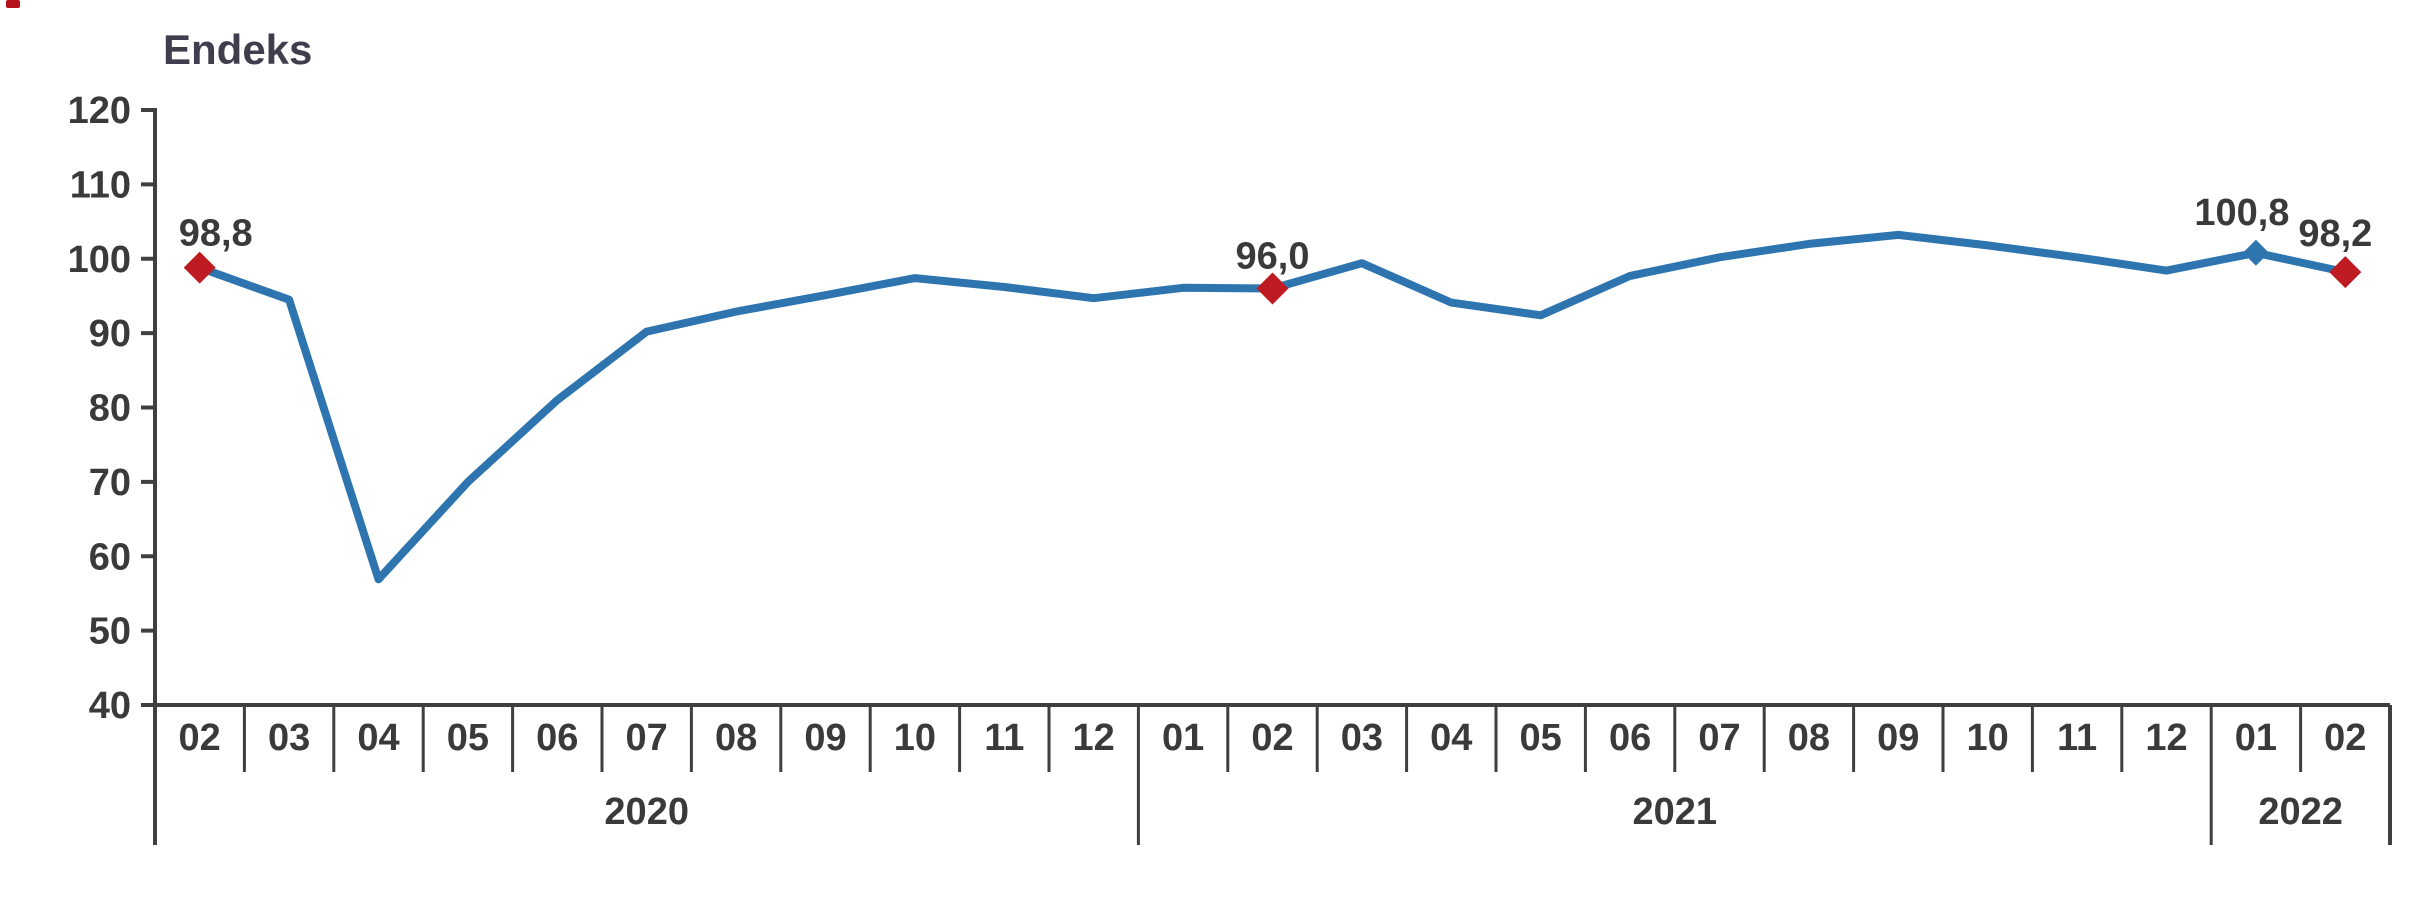  Describe the element at coordinates (2241, 213) in the screenshot. I see `data-point-label: 100,8` at that location.